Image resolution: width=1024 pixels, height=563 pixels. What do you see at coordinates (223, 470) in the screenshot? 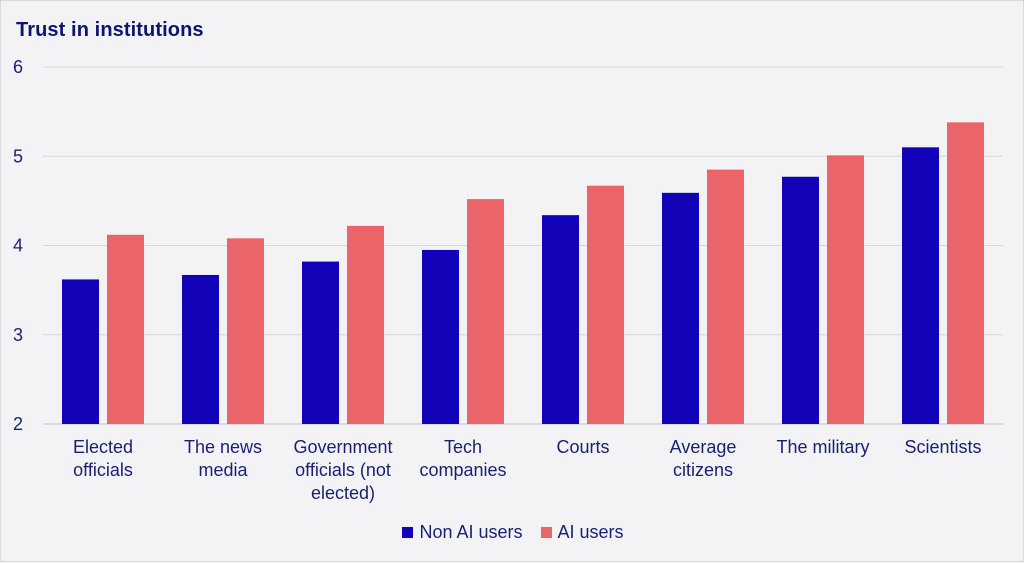
I see `x-category-label-line: media` at bounding box center [223, 470].